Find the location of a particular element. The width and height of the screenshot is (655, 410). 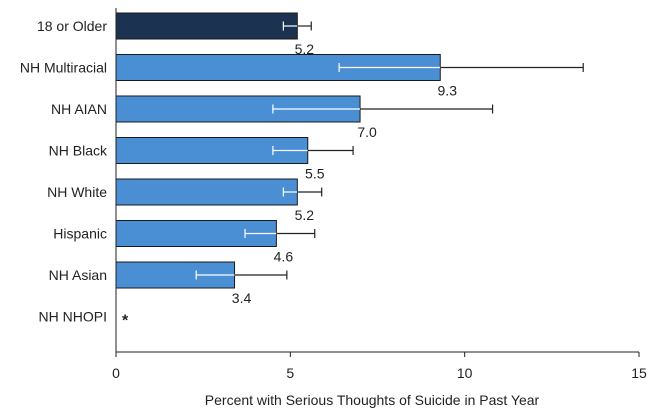

category-label: NH AIAN is located at coordinates (79, 109).